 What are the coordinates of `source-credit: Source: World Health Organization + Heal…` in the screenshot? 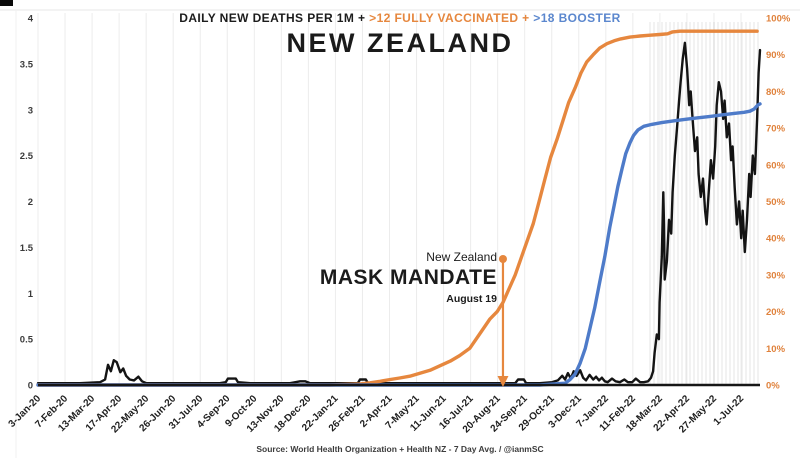 It's located at (400, 449).